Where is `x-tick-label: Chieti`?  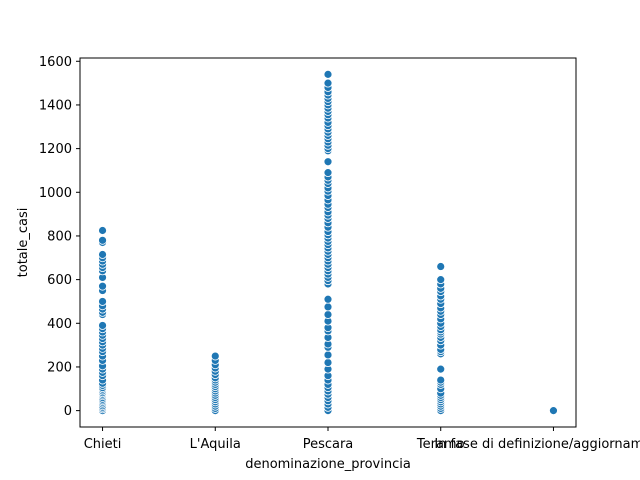 x-tick-label: Chieti is located at coordinates (103, 444).